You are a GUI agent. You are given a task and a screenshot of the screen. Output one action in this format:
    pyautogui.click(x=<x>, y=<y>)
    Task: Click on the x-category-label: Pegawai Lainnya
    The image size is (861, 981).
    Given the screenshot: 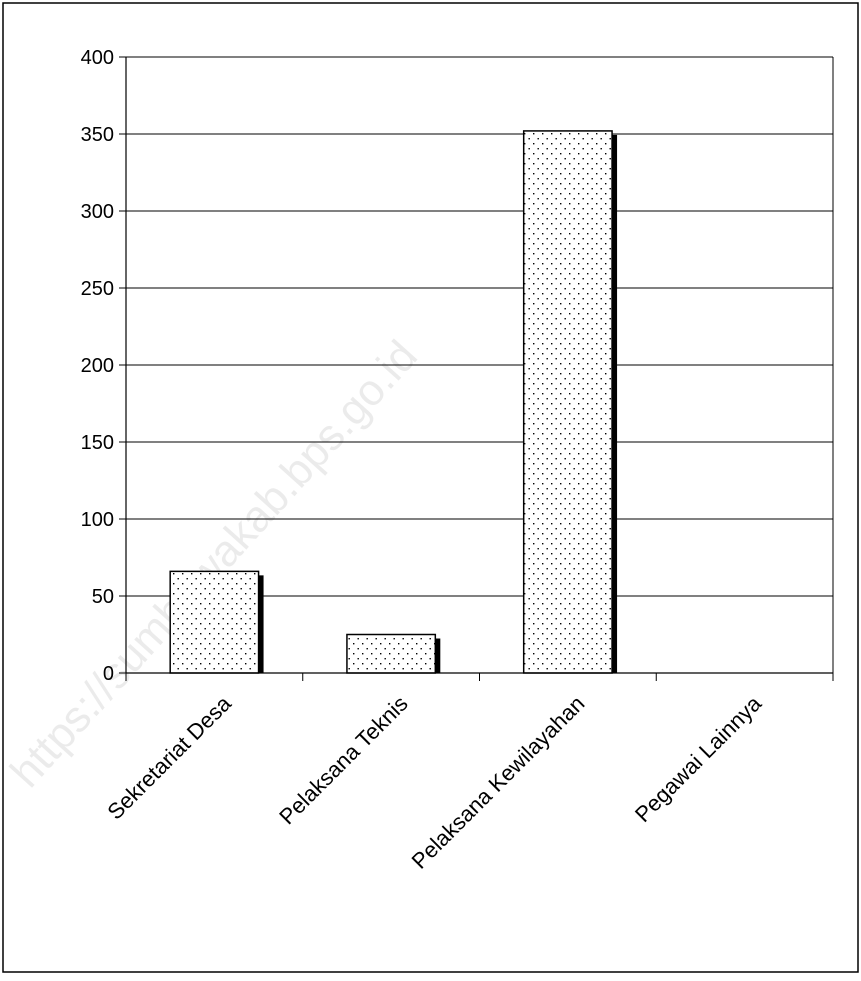 What is the action you would take?
    pyautogui.click(x=698, y=758)
    